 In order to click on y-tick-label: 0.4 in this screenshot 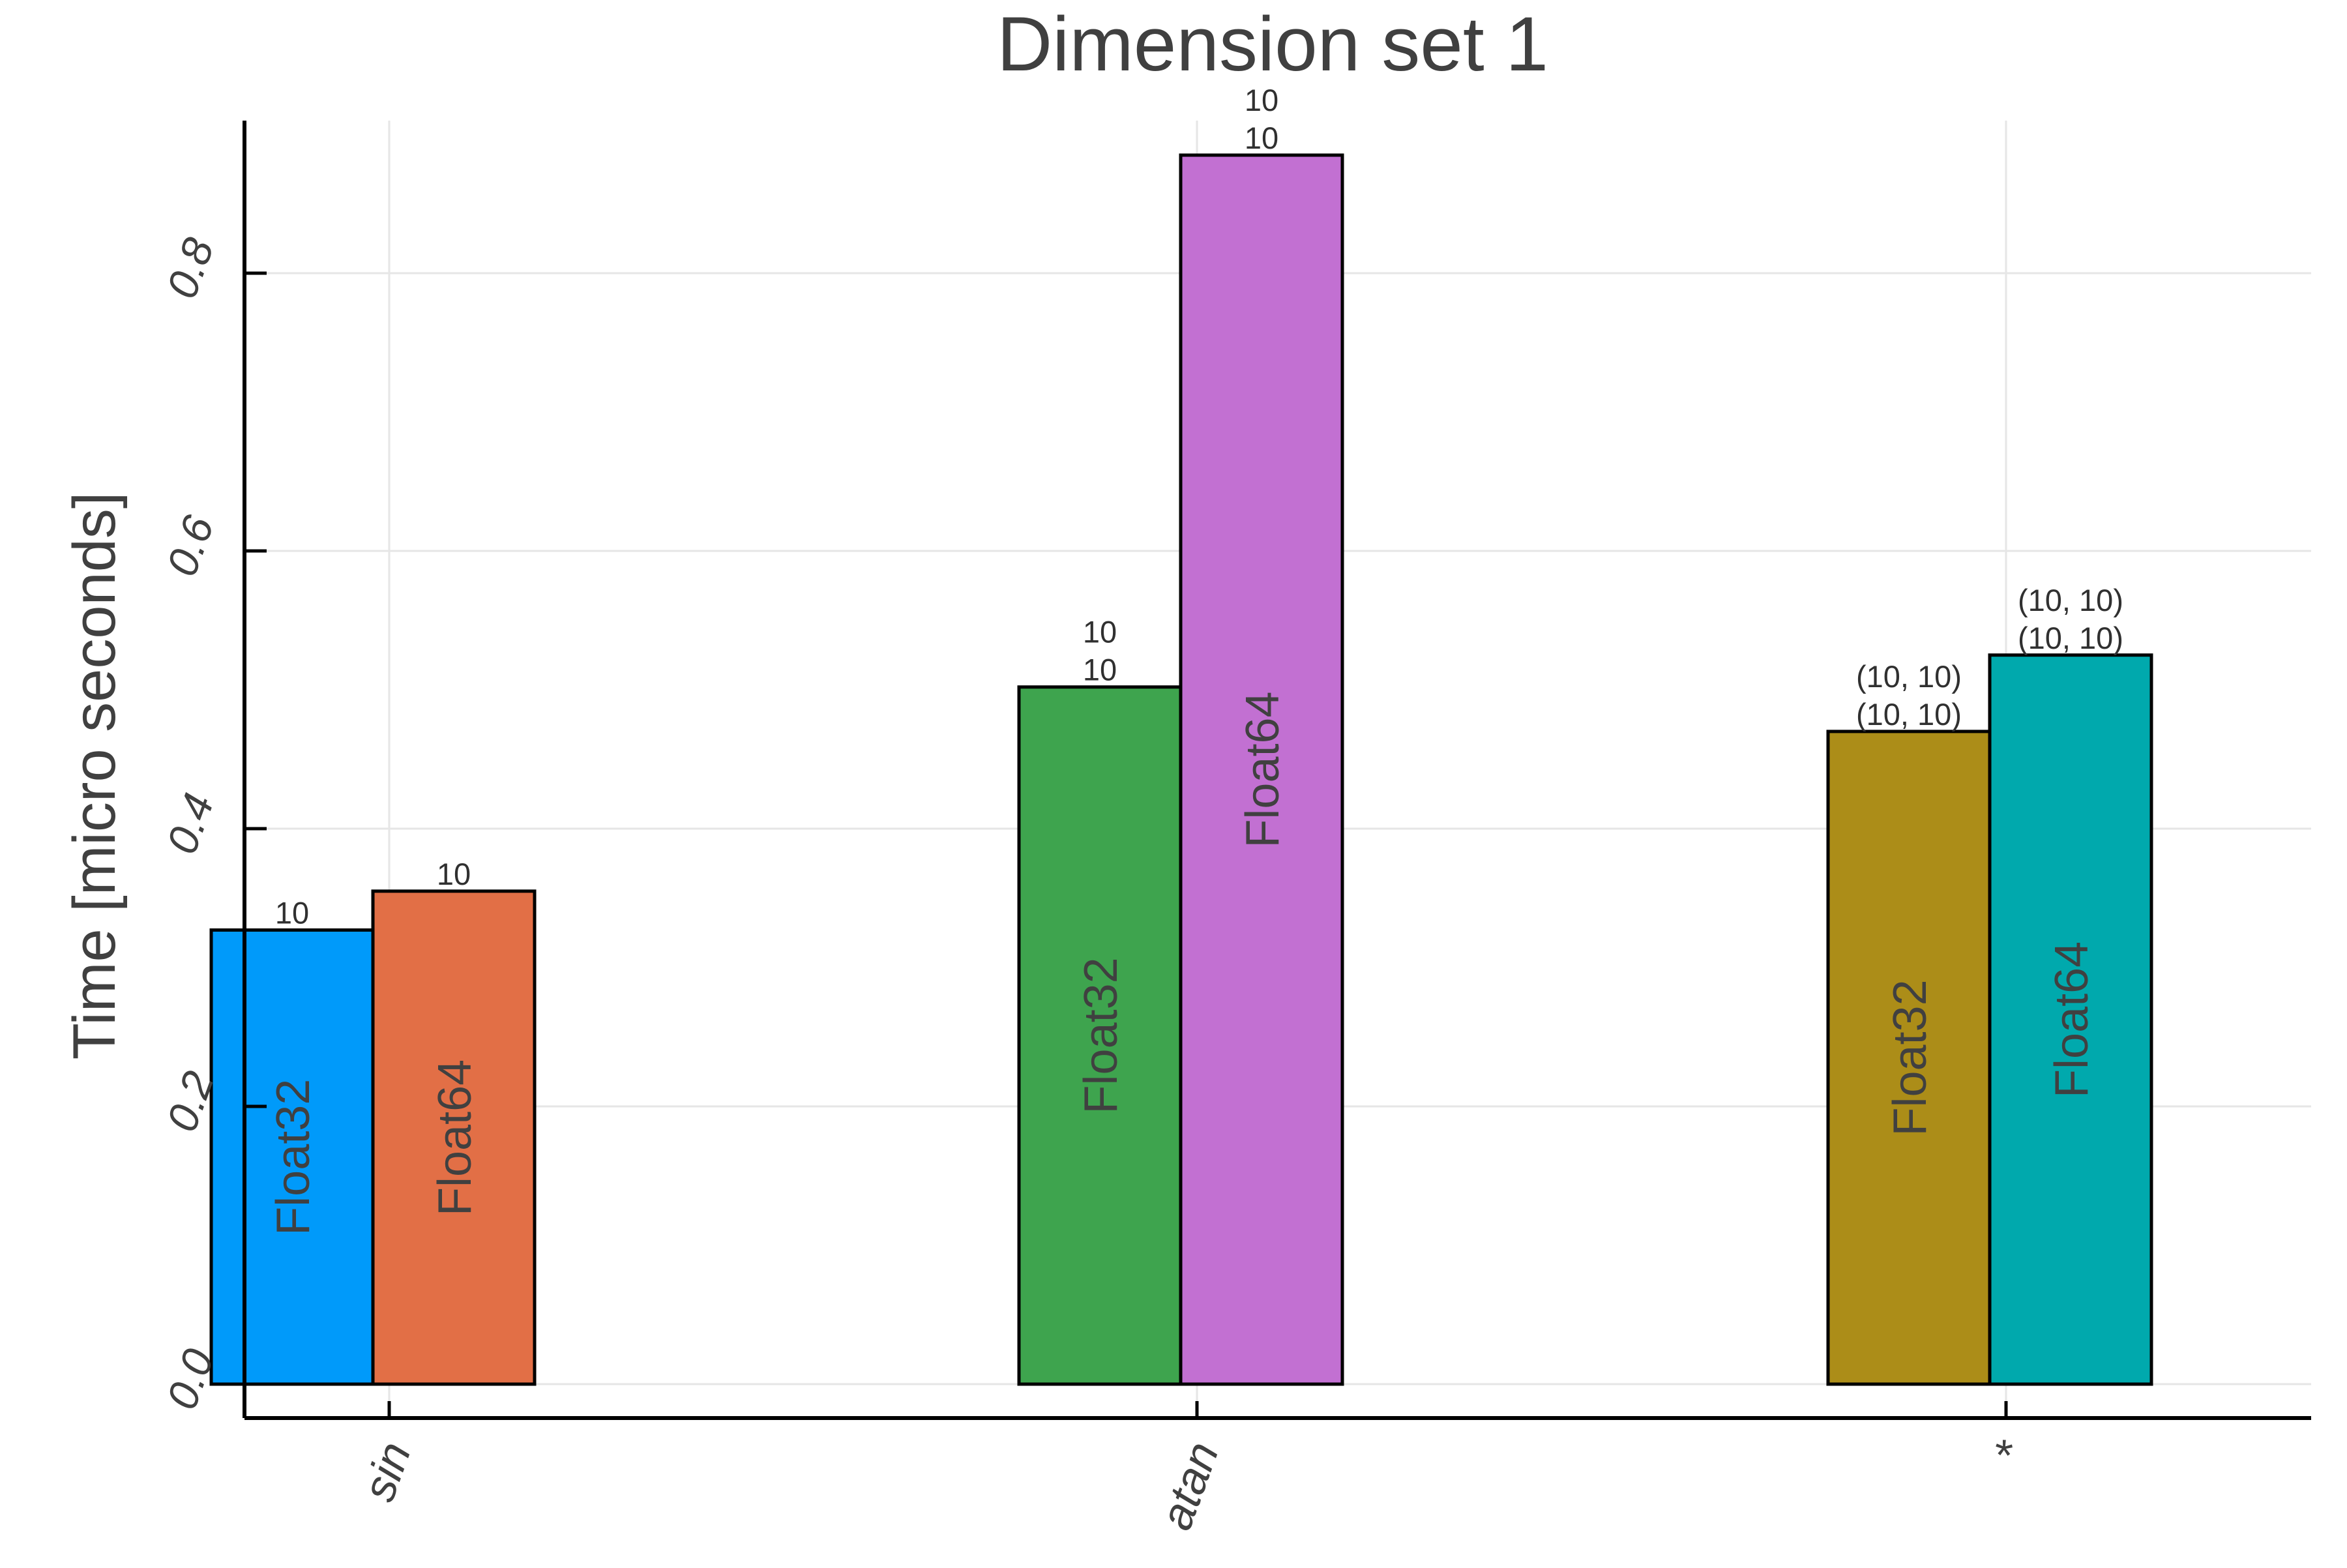, I will do `click(190, 823)`.